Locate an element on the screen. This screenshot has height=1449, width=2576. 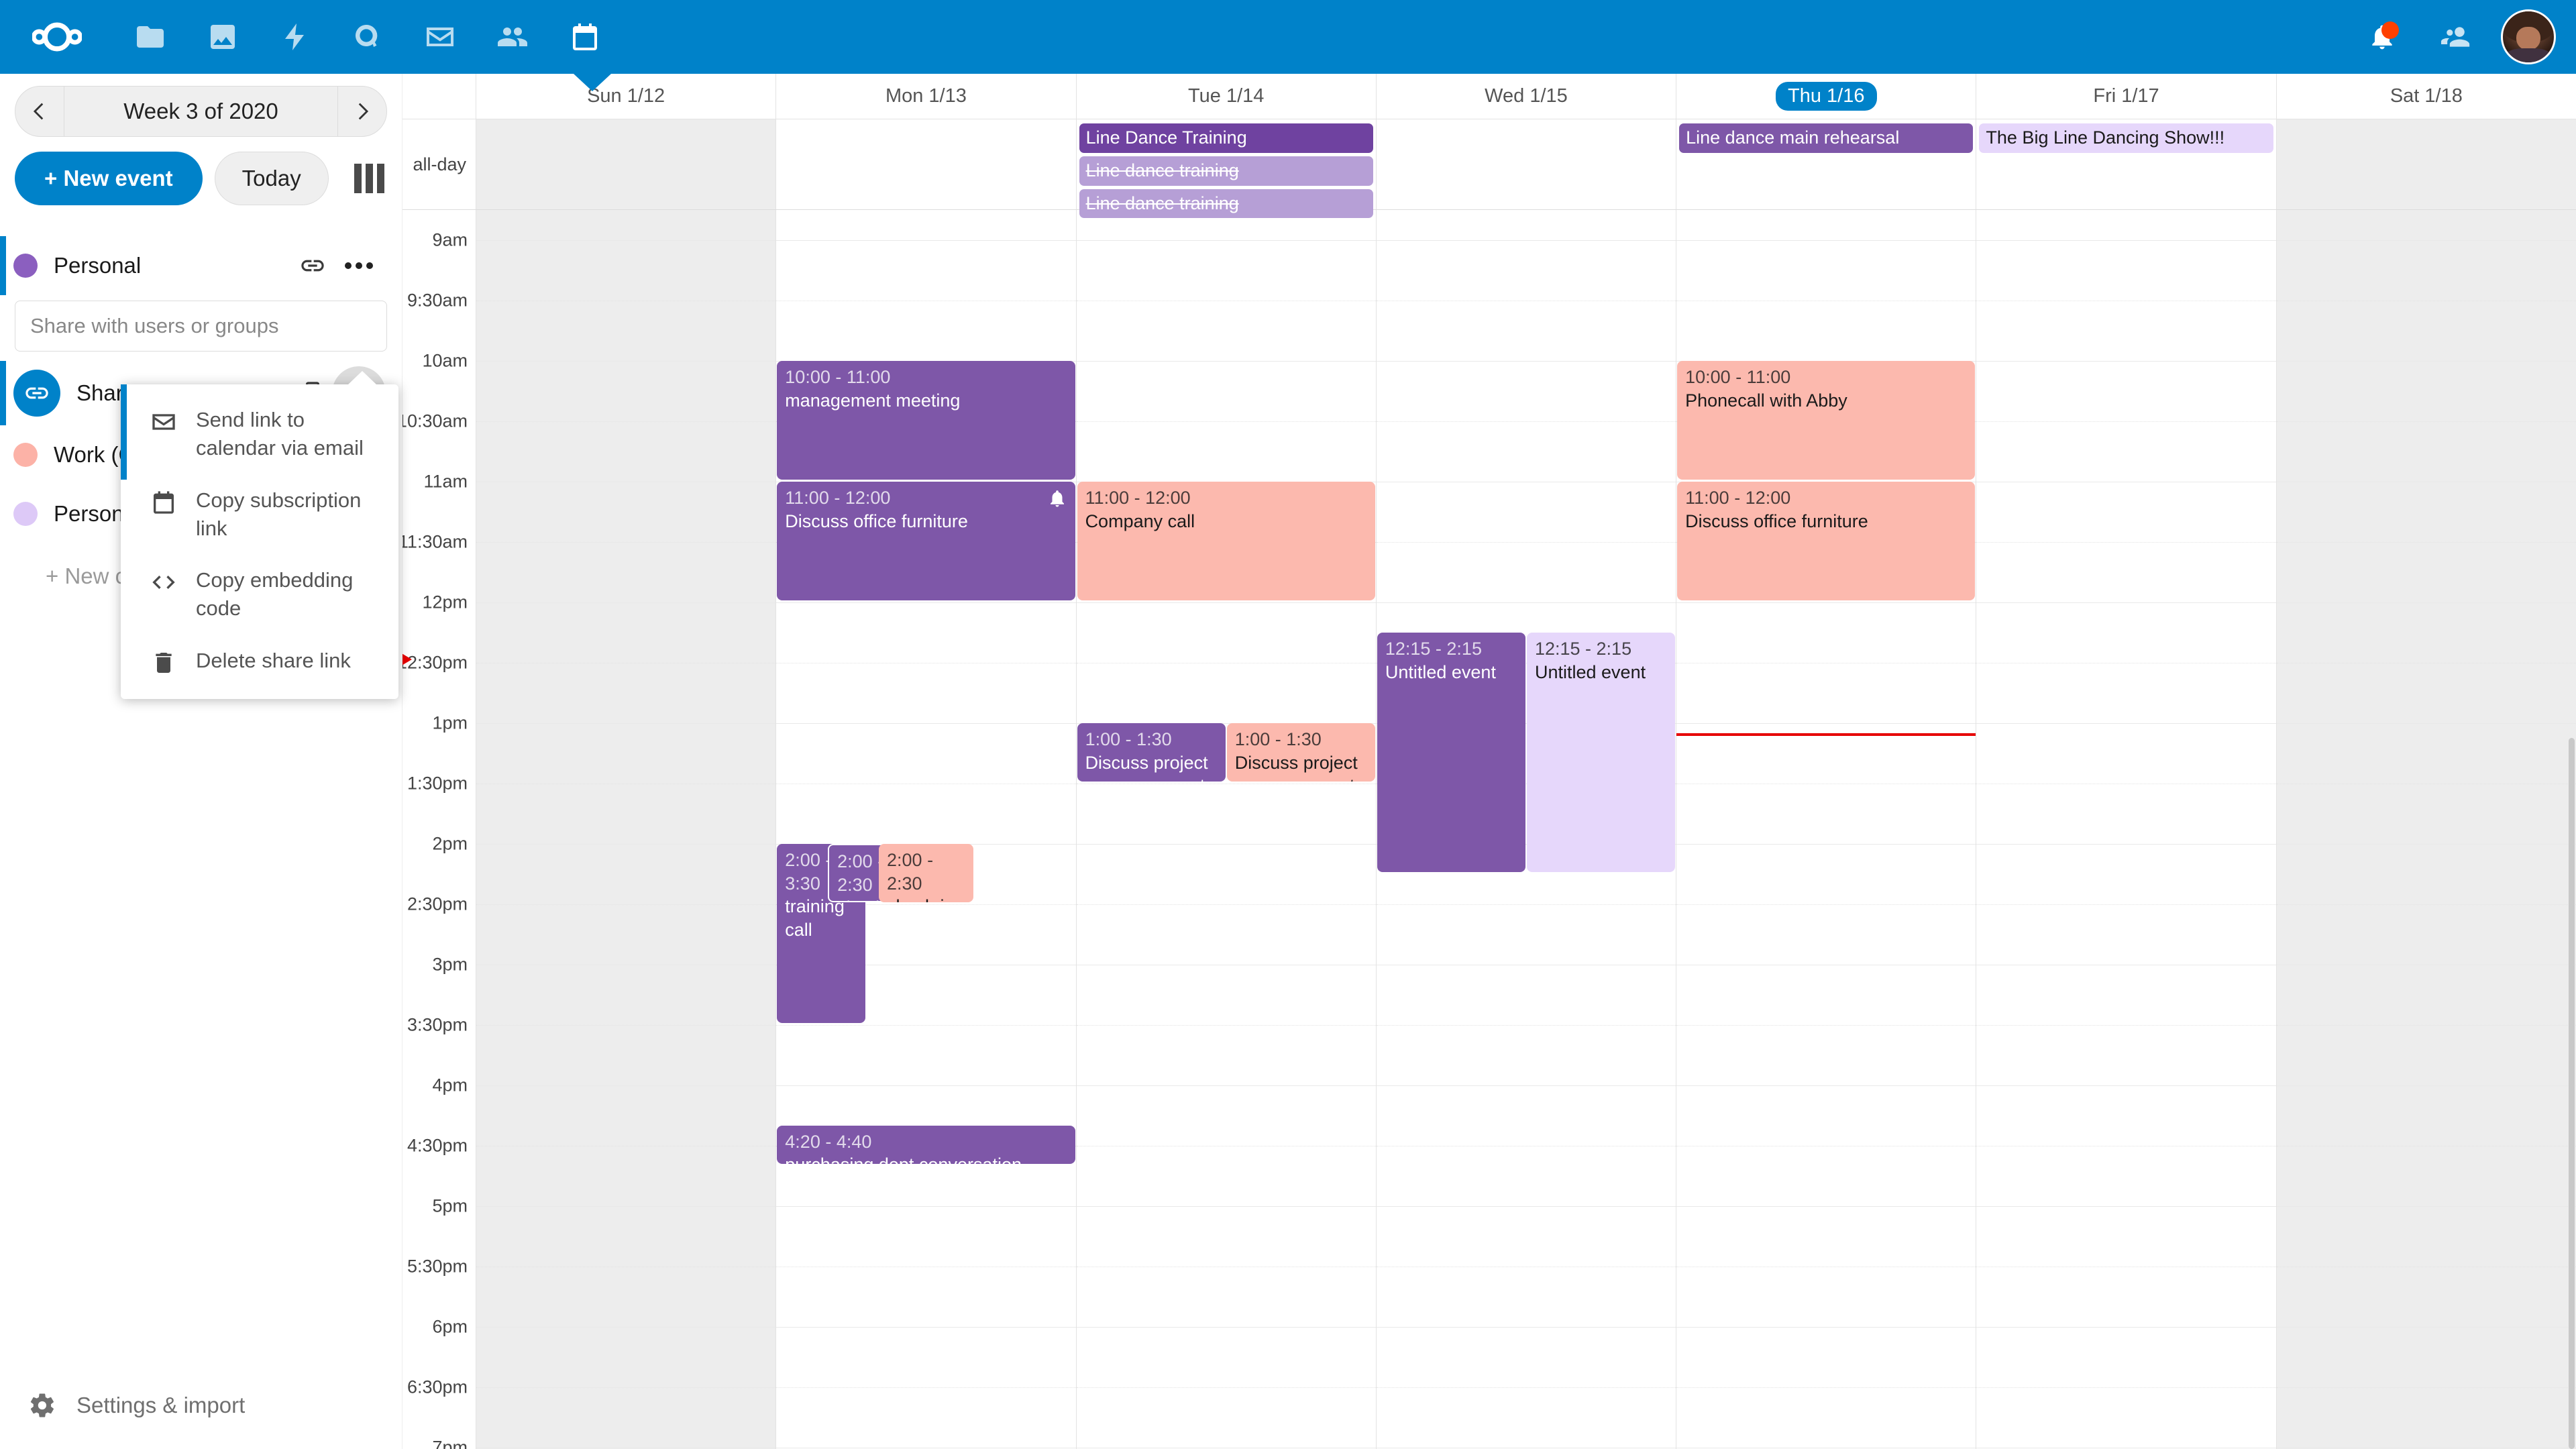
today-button: Today is located at coordinates (271, 178).